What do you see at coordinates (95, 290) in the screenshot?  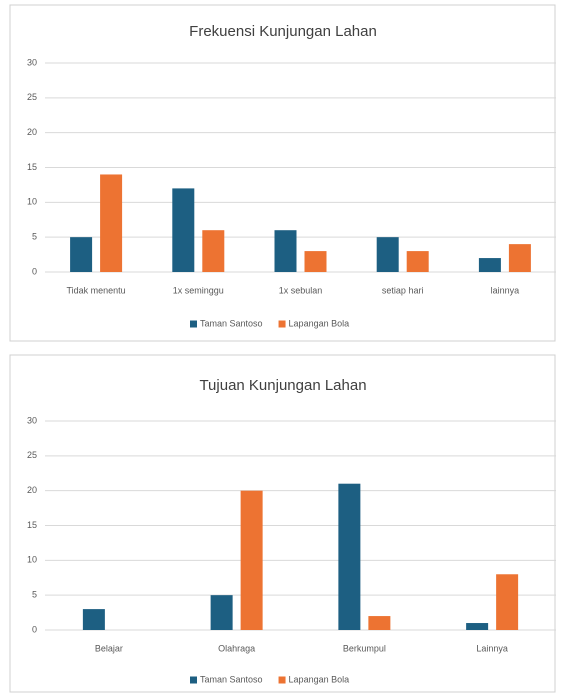 I see `x-tick-label: Tidak menentu` at bounding box center [95, 290].